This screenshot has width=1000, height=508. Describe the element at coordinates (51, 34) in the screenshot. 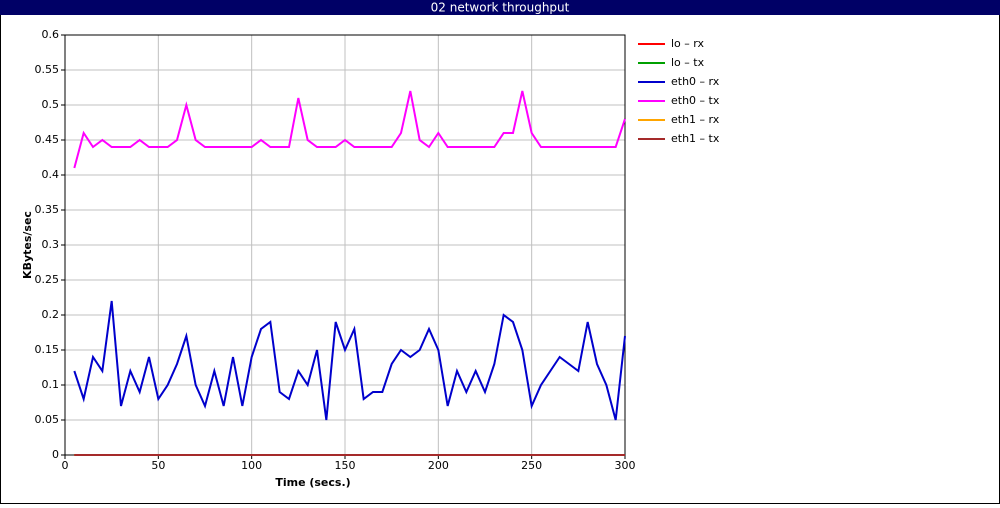

I see `y-tick-label: 0.6` at that location.